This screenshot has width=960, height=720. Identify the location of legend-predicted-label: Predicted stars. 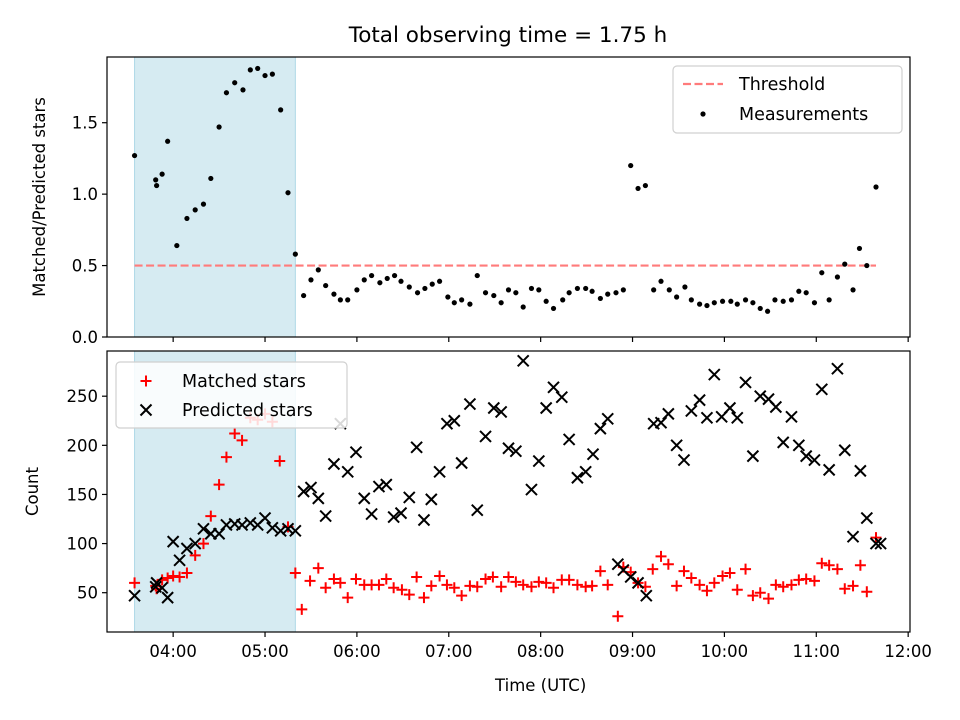
(247, 411).